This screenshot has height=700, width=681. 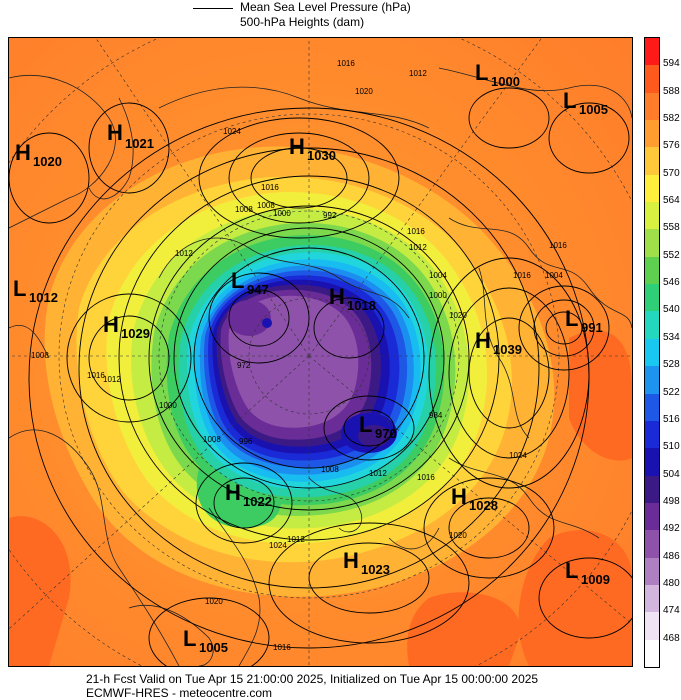 What do you see at coordinates (671, 419) in the screenshot?
I see `colorbar-level-label: 516` at bounding box center [671, 419].